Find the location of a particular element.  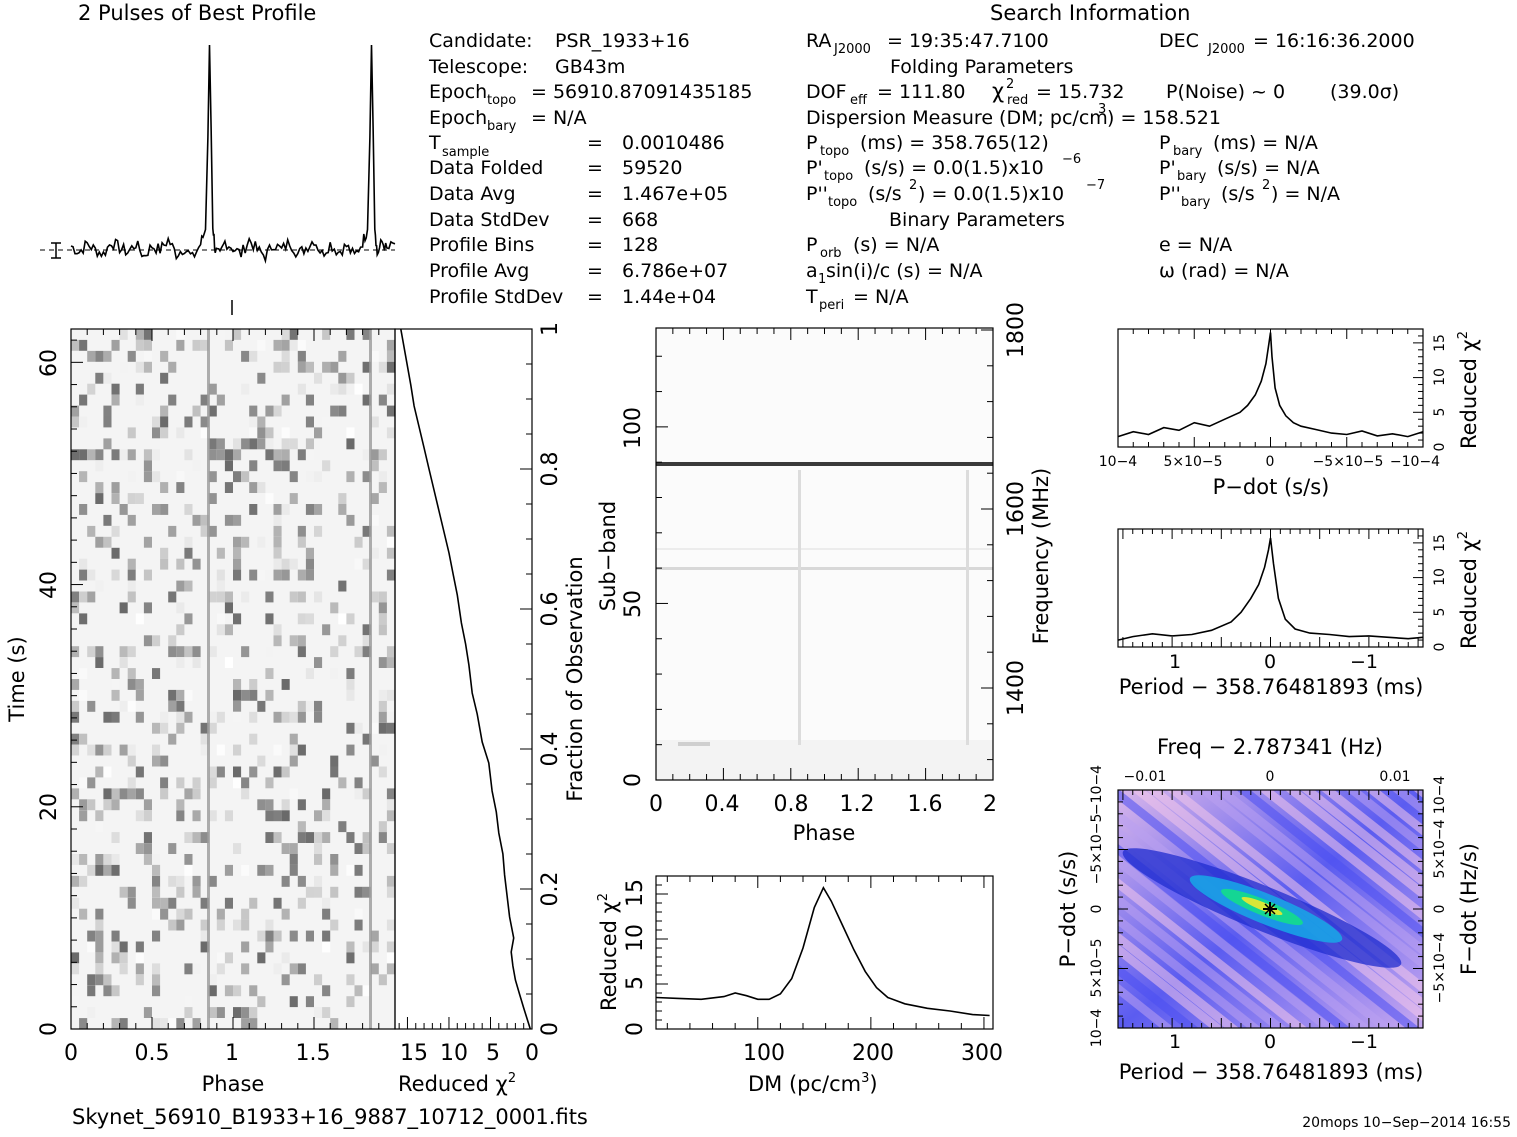

dm-ytick-3: 15 is located at coordinates (635, 893).